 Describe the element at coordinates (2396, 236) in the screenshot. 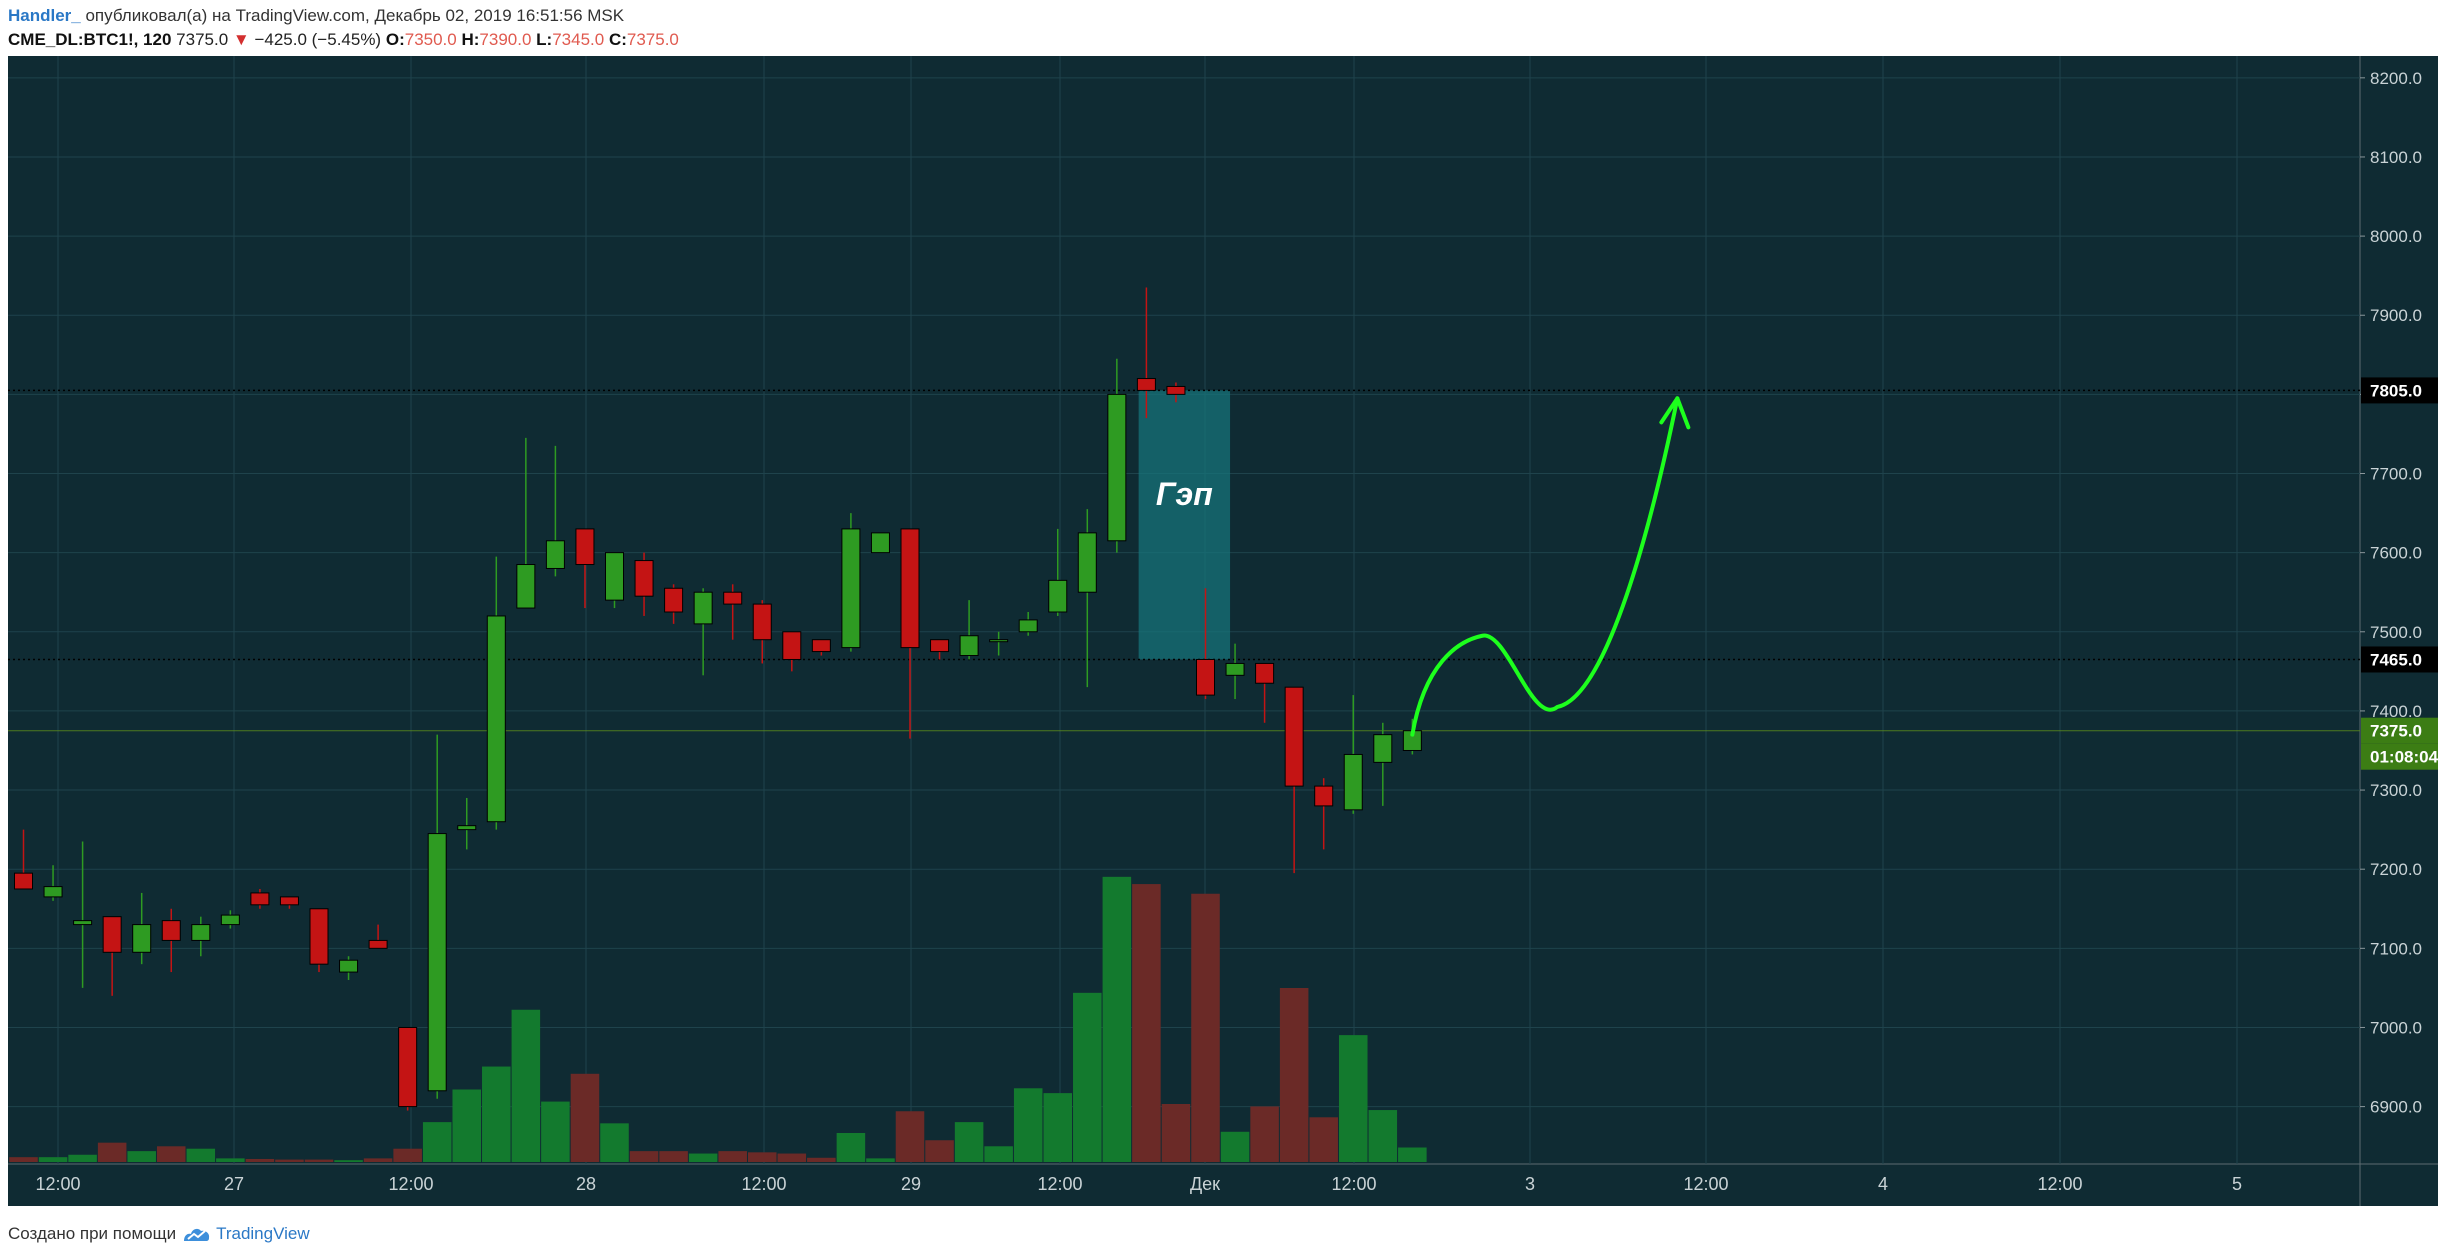

I see `y-tick-label: 8000.0` at that location.